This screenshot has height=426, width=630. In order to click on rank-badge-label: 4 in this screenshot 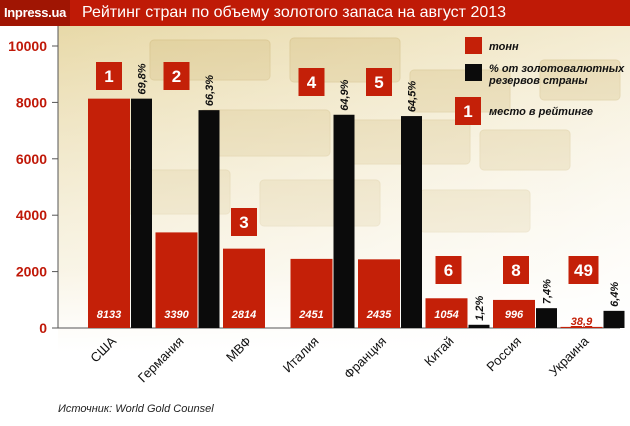, I will do `click(312, 82)`.